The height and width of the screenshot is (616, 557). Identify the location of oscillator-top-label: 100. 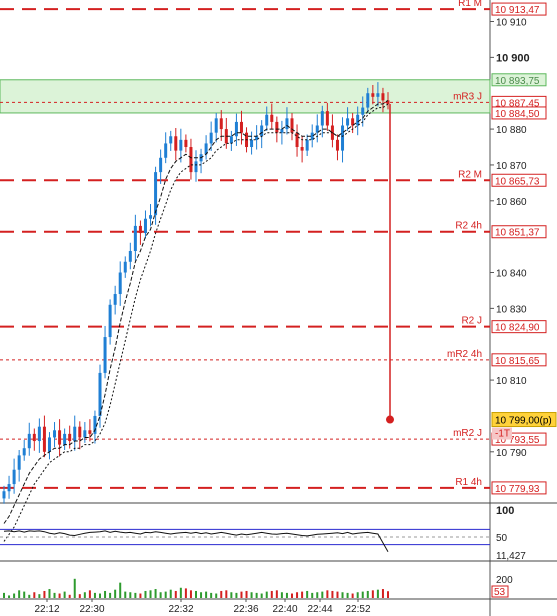
(505, 511).